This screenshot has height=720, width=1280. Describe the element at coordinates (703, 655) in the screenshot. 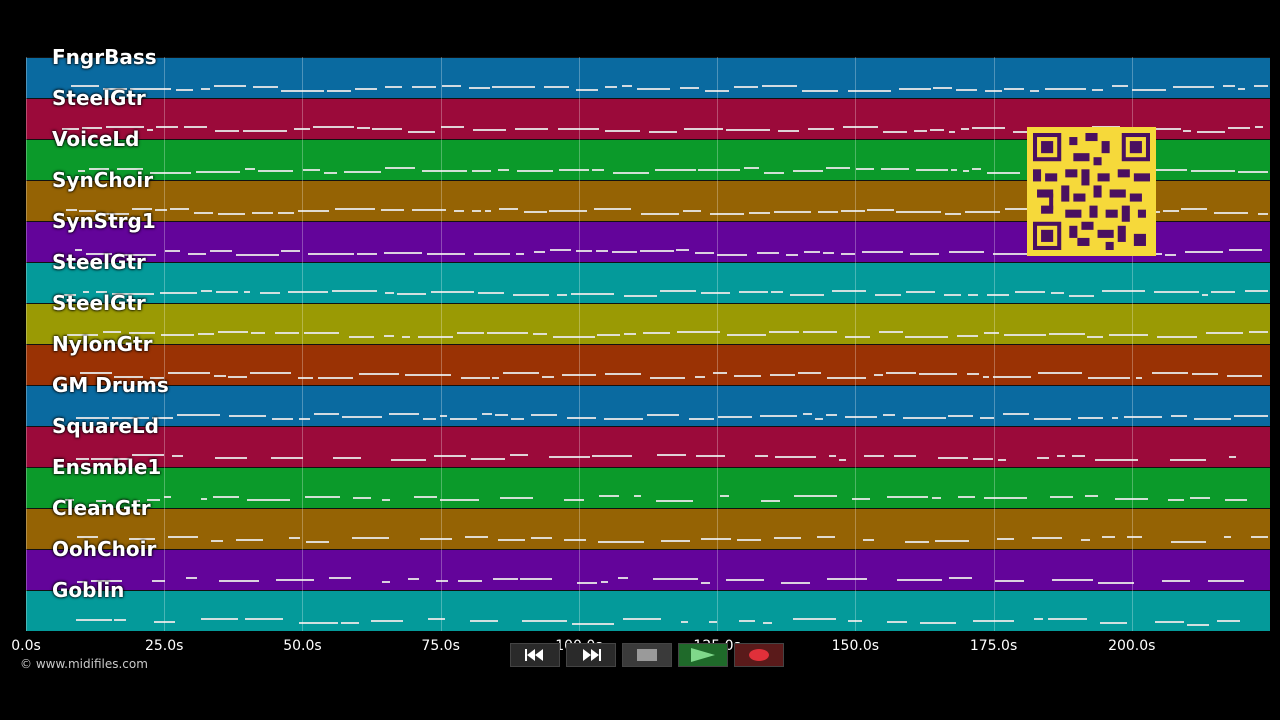

I see `play-button` at that location.